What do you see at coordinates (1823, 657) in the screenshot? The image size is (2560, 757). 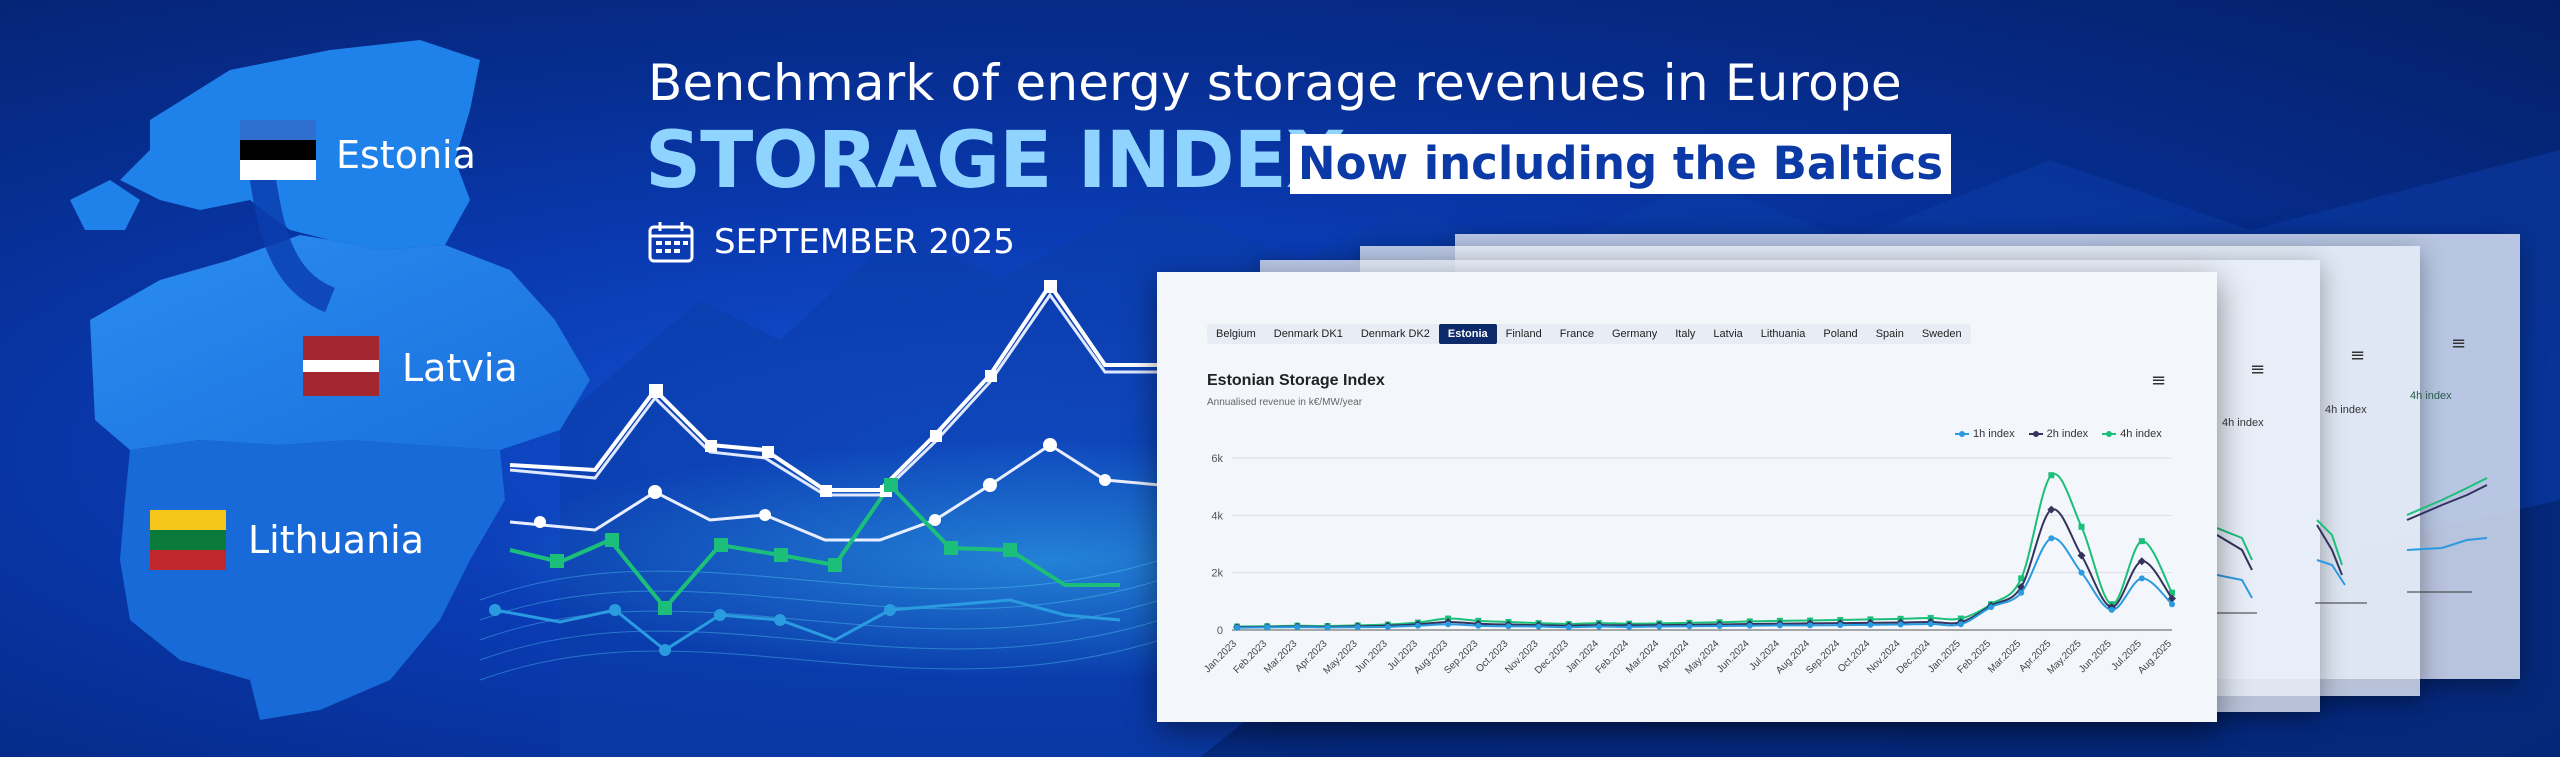 I see `x-tick-label: Sep.2024` at bounding box center [1823, 657].